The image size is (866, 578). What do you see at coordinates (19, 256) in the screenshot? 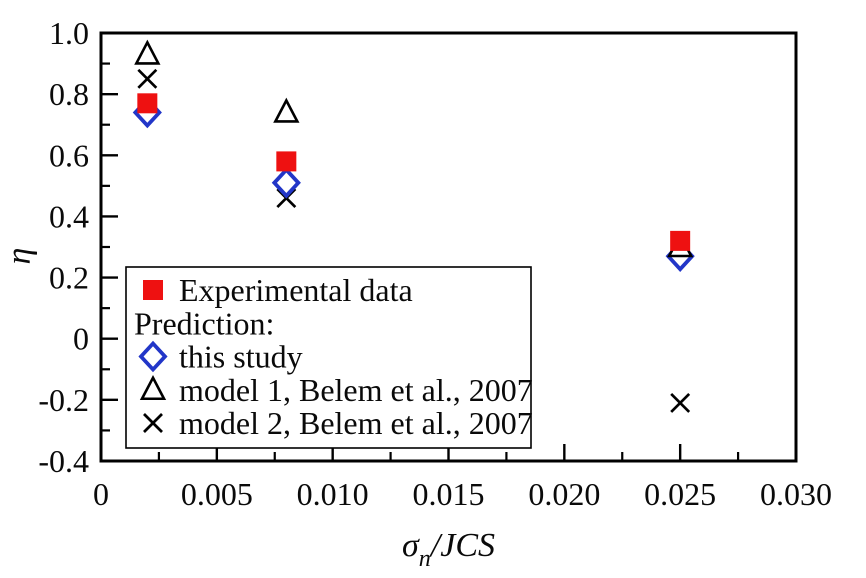
I see `y-axis-title: η` at bounding box center [19, 256].